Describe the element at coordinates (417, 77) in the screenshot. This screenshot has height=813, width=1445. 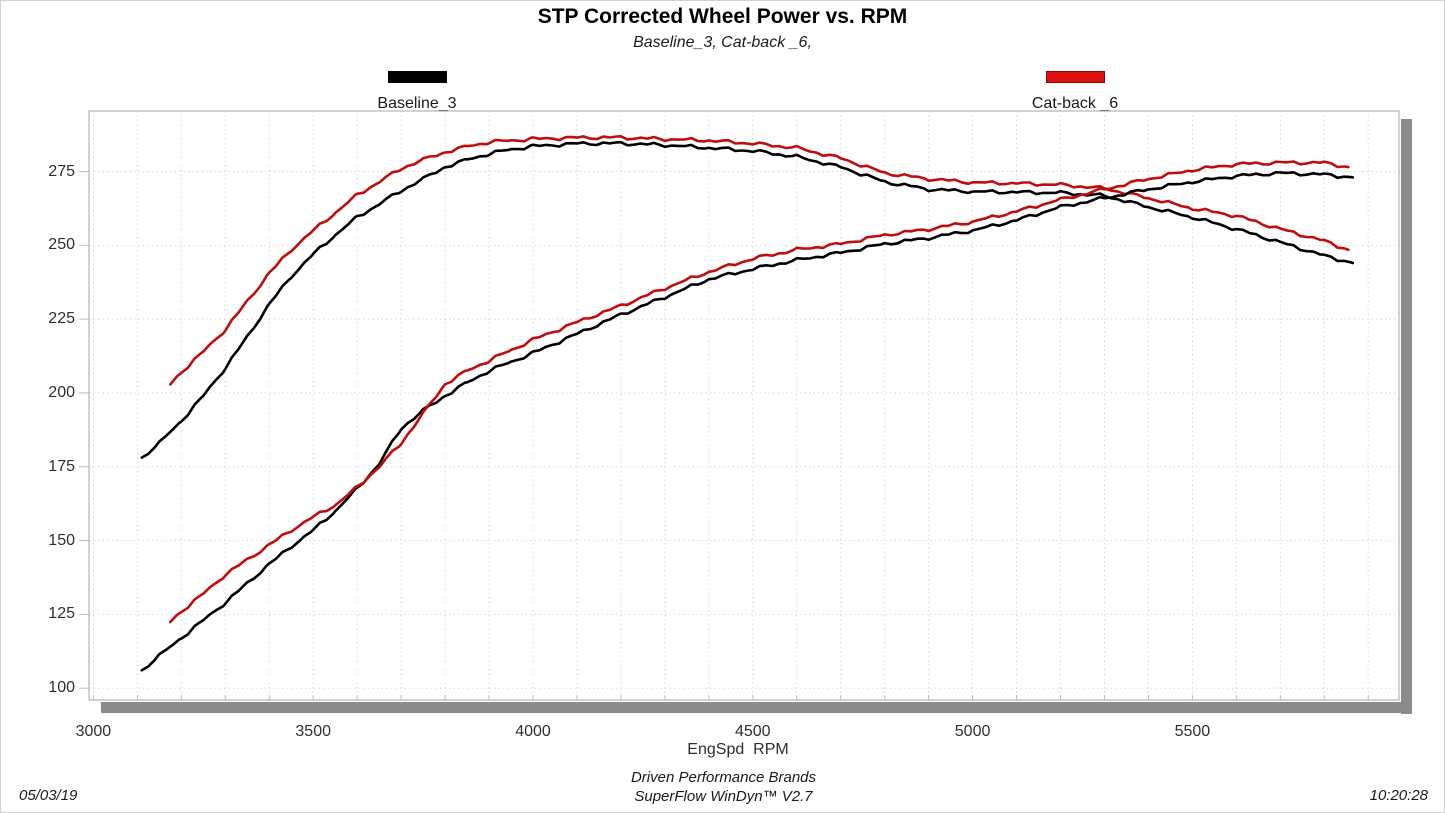
I see `baseline-color-swatch-icon` at that location.